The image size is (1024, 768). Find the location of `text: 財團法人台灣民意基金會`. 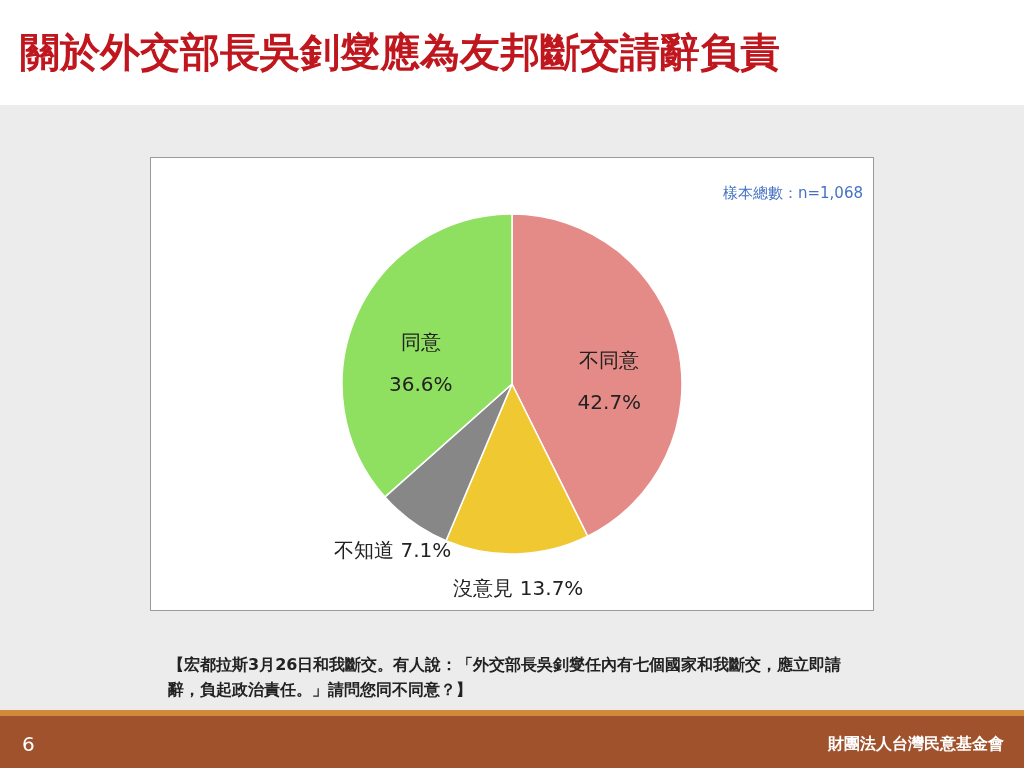

text: 財團法人台灣民意基金會 is located at coordinates (916, 744).